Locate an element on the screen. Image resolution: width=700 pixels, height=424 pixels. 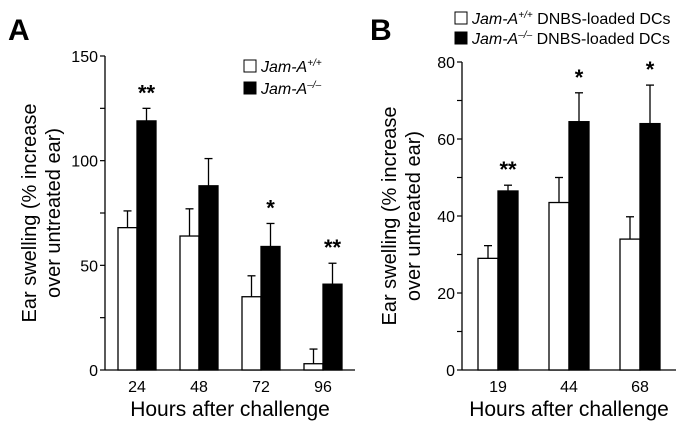
x-tick-label: 19 is located at coordinates (498, 387).